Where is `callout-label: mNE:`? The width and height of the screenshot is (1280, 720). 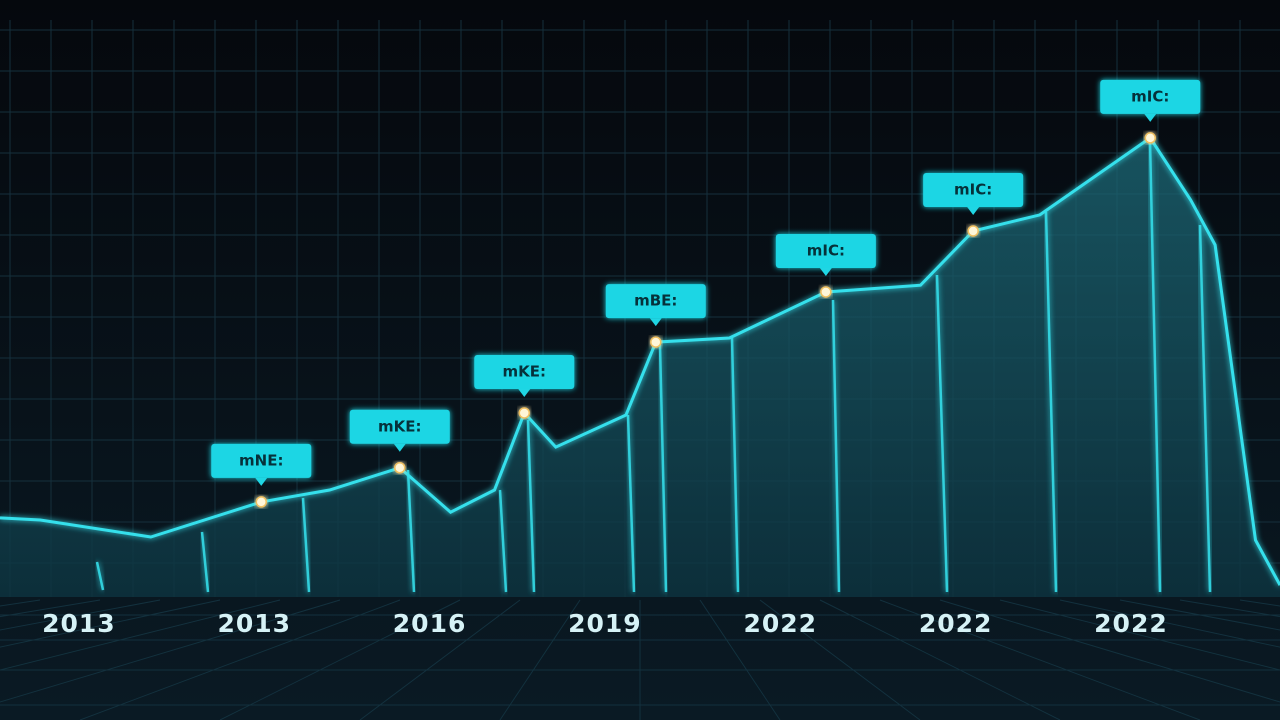
callout-label: mNE: is located at coordinates (261, 460).